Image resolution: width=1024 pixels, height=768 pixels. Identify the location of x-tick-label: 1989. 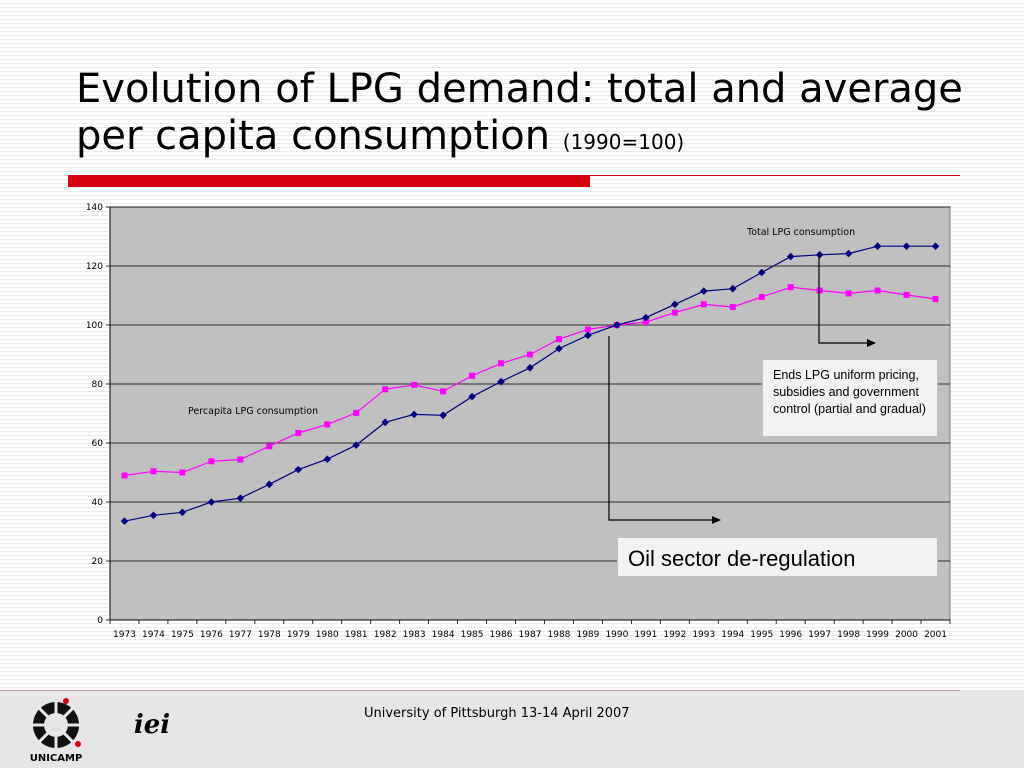
(587, 635).